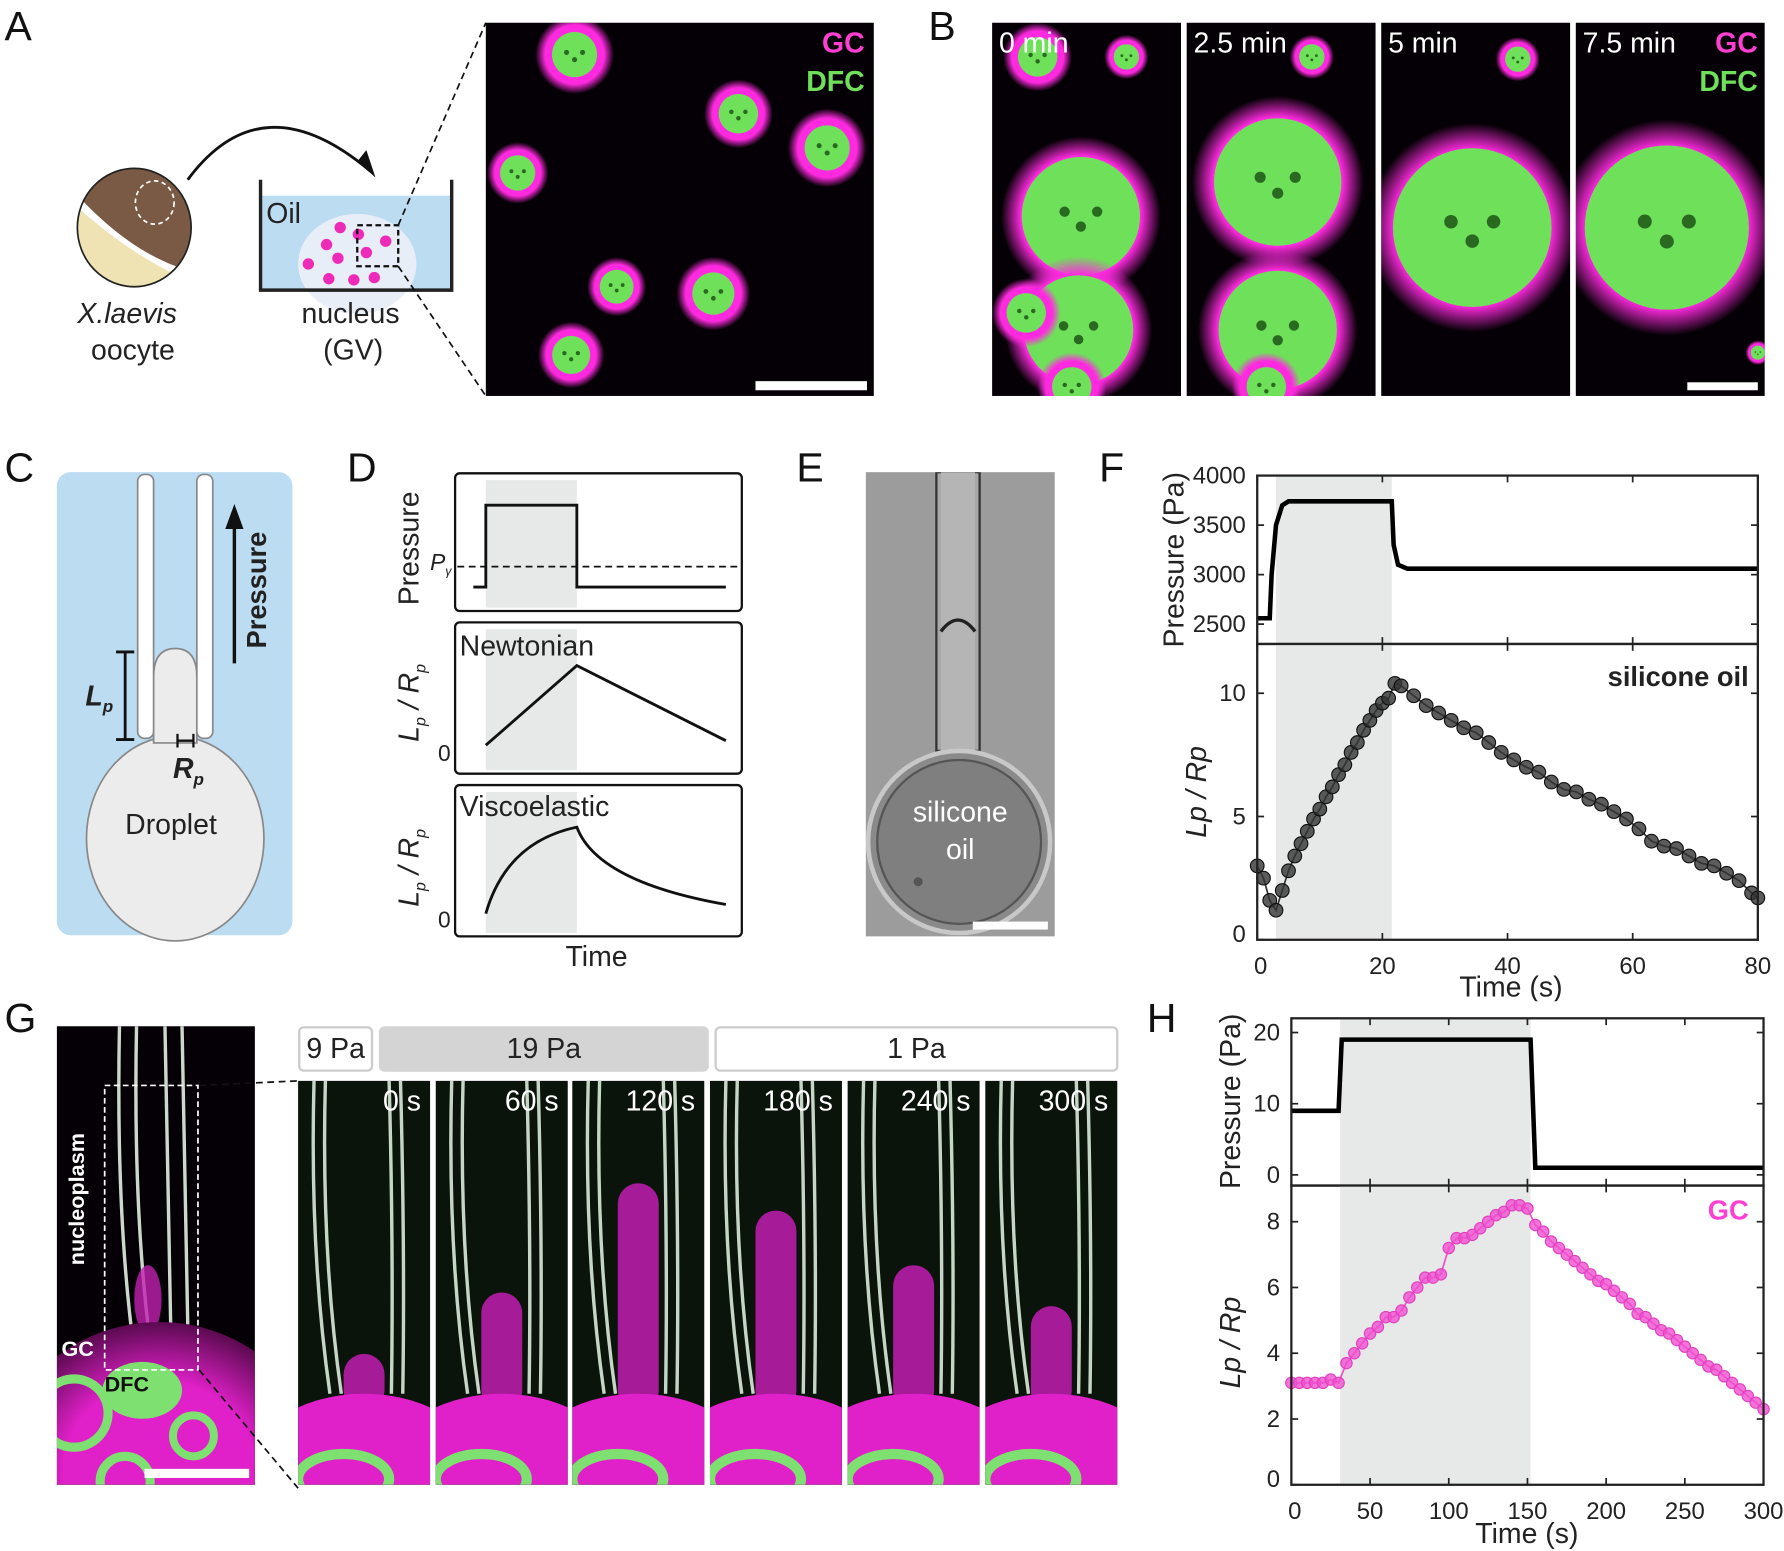 The width and height of the screenshot is (1784, 1551). What do you see at coordinates (1728, 1210) in the screenshot?
I see `series-annotation: GC` at bounding box center [1728, 1210].